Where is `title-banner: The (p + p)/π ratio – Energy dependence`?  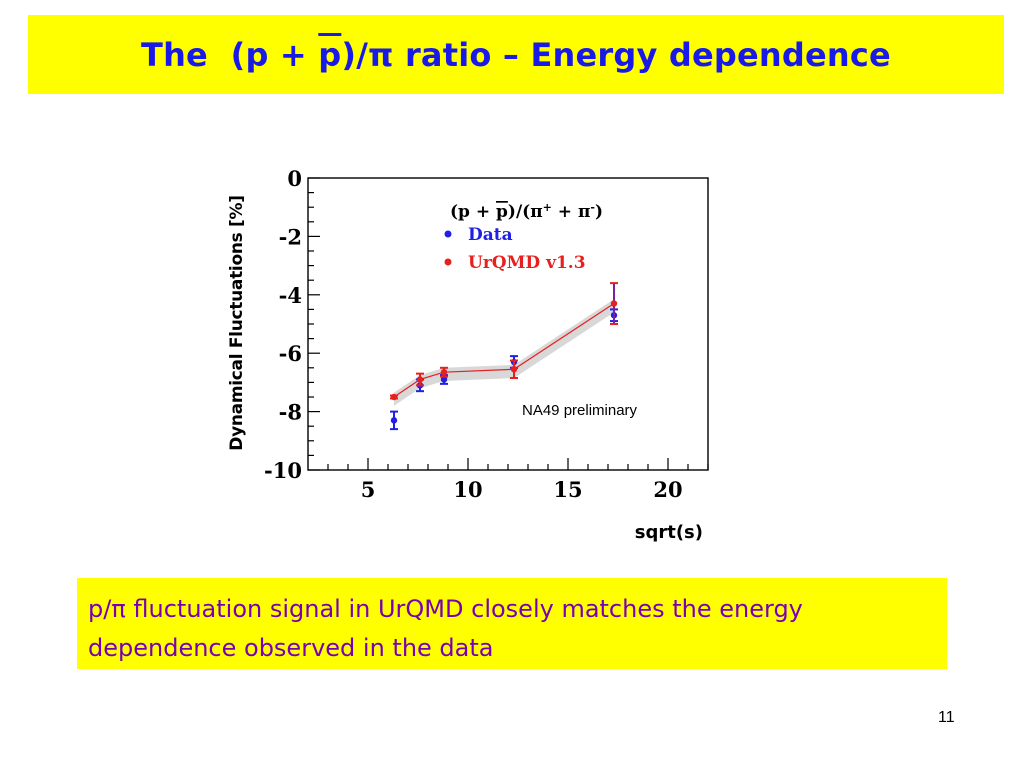
title-banner: The (p + p)/π ratio – Energy dependence is located at coordinates (516, 54).